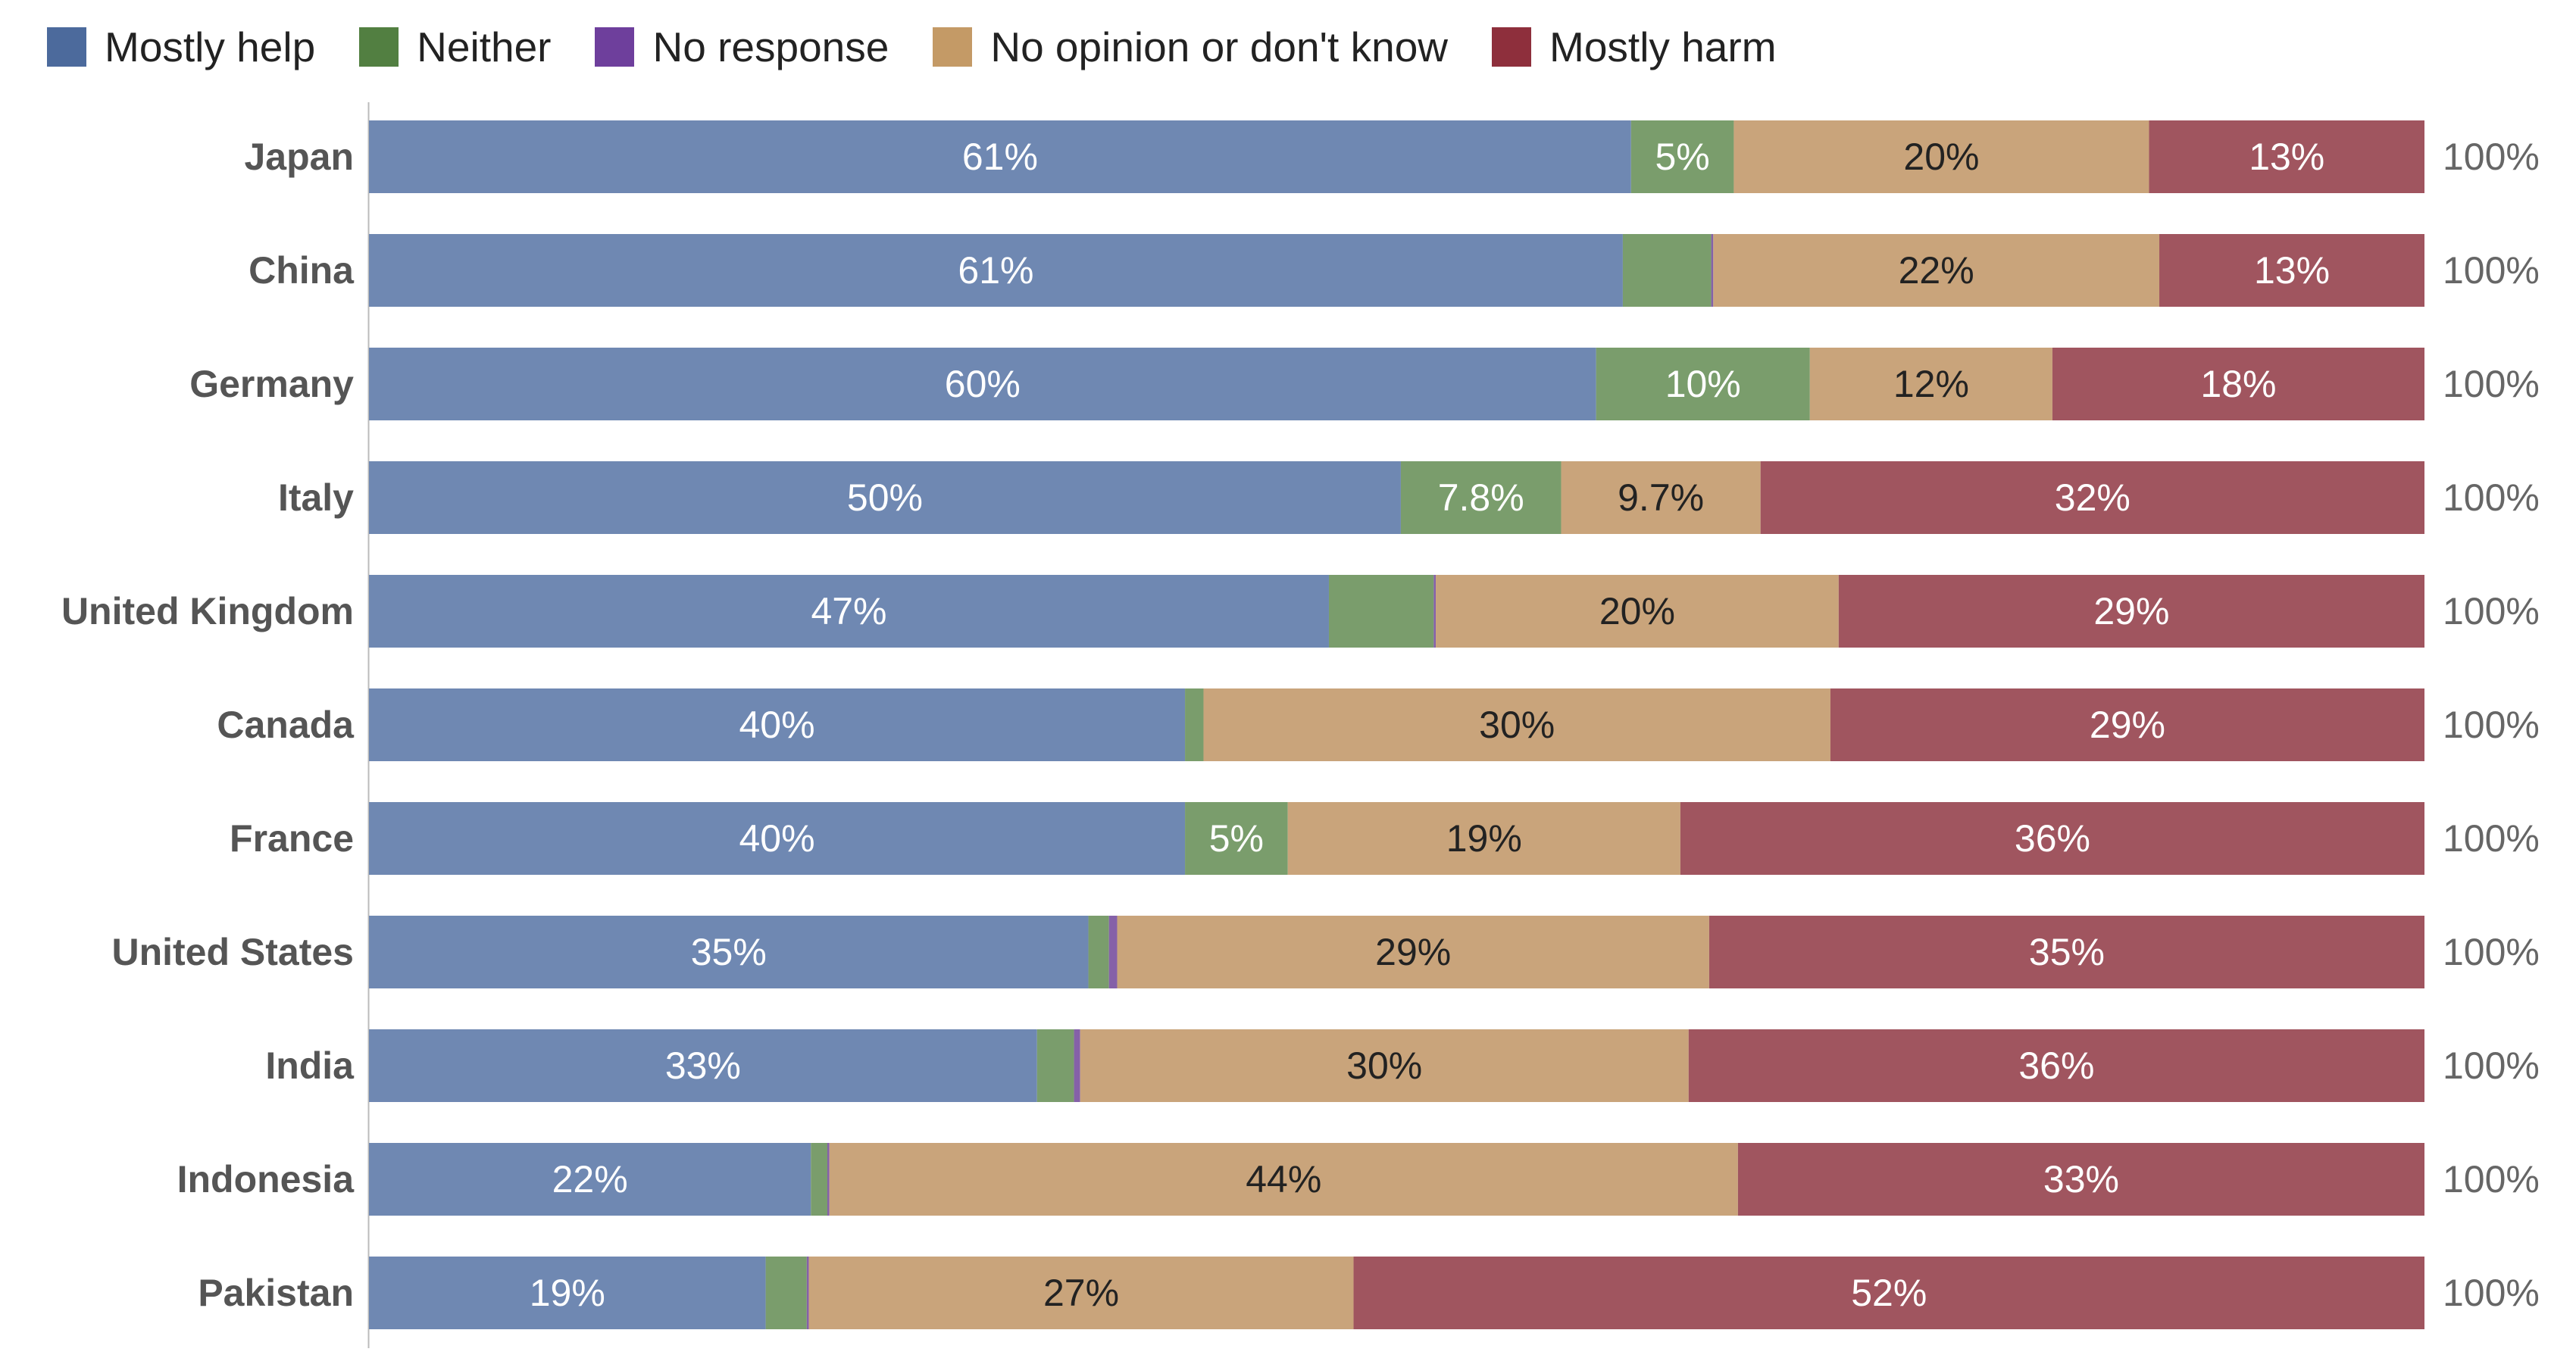 The image size is (2576, 1355). I want to click on legend-item: No response, so click(742, 47).